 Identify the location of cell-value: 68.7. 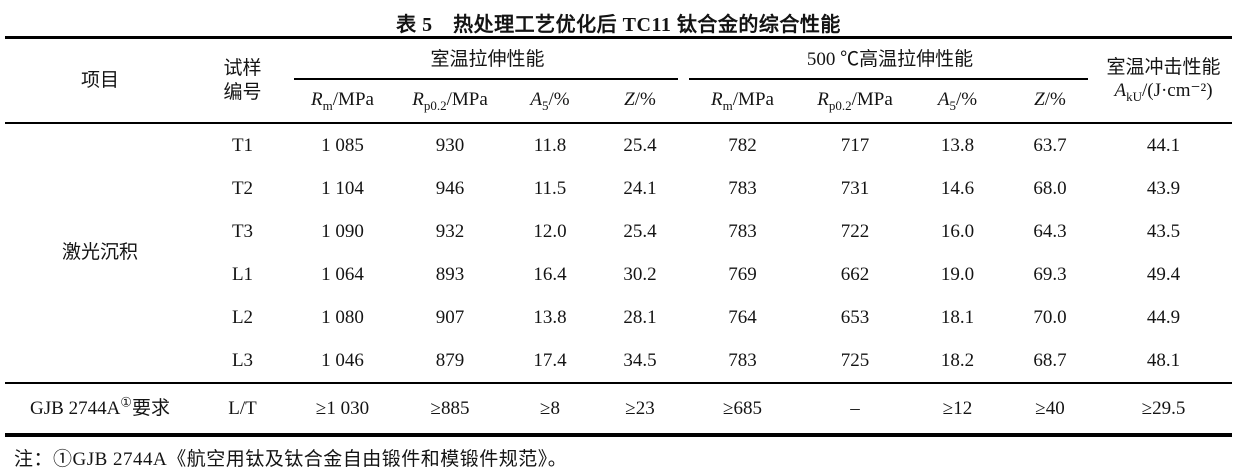
(1050, 360).